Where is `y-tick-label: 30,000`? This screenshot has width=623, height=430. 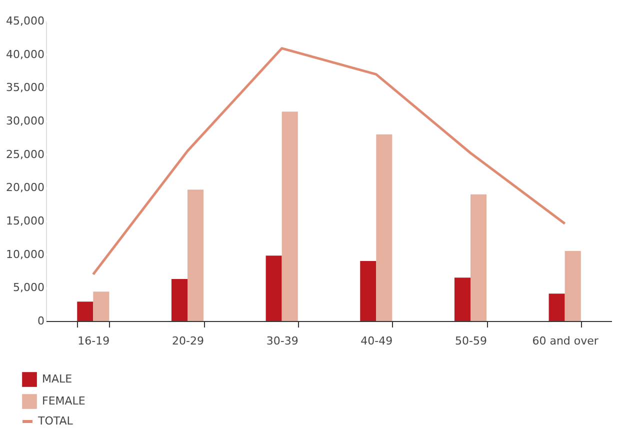 y-tick-label: 30,000 is located at coordinates (25, 121).